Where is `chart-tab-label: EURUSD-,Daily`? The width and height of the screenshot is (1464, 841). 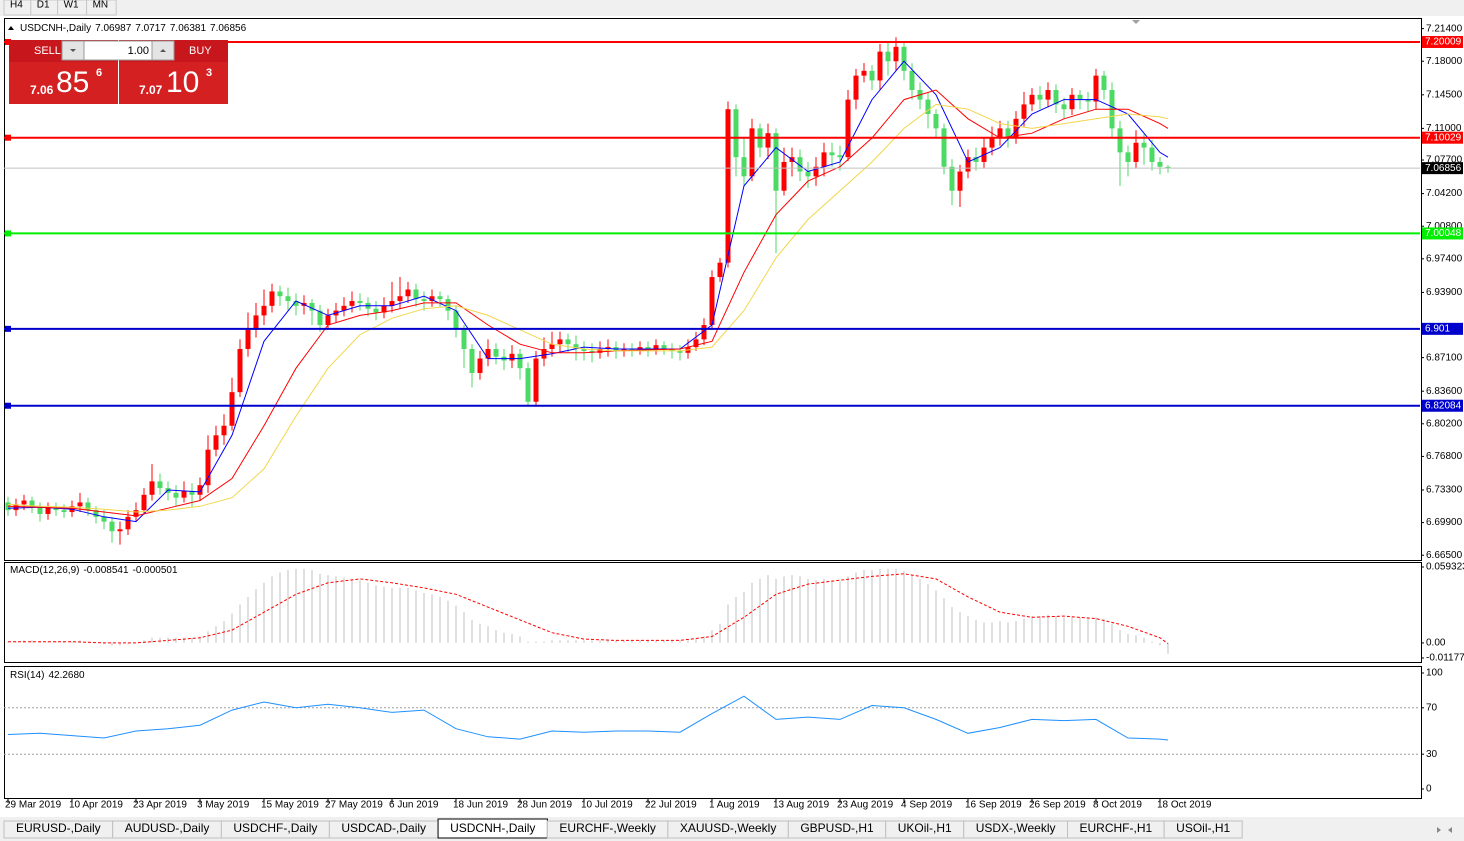 chart-tab-label: EURUSD-,Daily is located at coordinates (58, 828).